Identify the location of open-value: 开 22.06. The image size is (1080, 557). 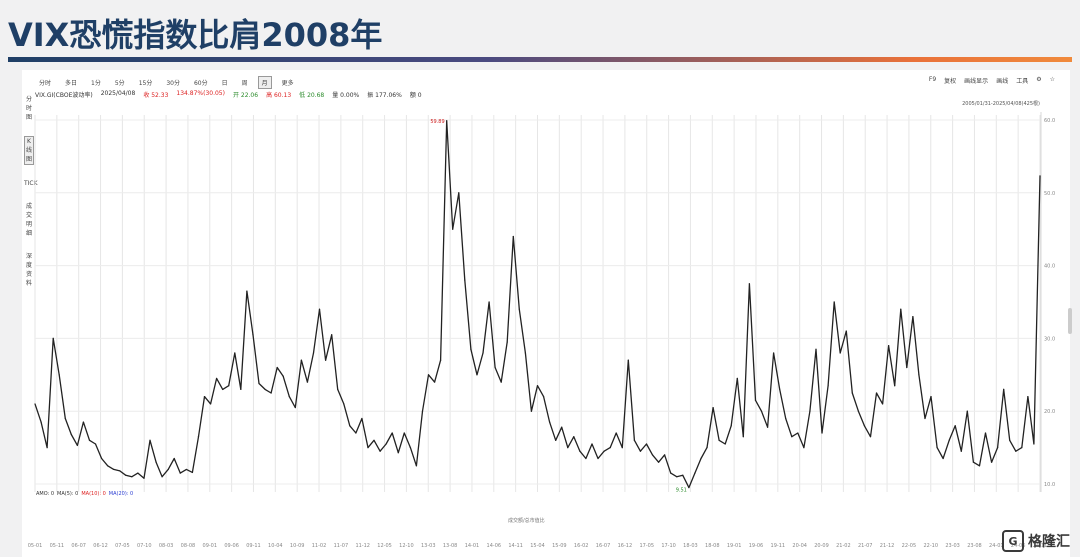
(245, 95).